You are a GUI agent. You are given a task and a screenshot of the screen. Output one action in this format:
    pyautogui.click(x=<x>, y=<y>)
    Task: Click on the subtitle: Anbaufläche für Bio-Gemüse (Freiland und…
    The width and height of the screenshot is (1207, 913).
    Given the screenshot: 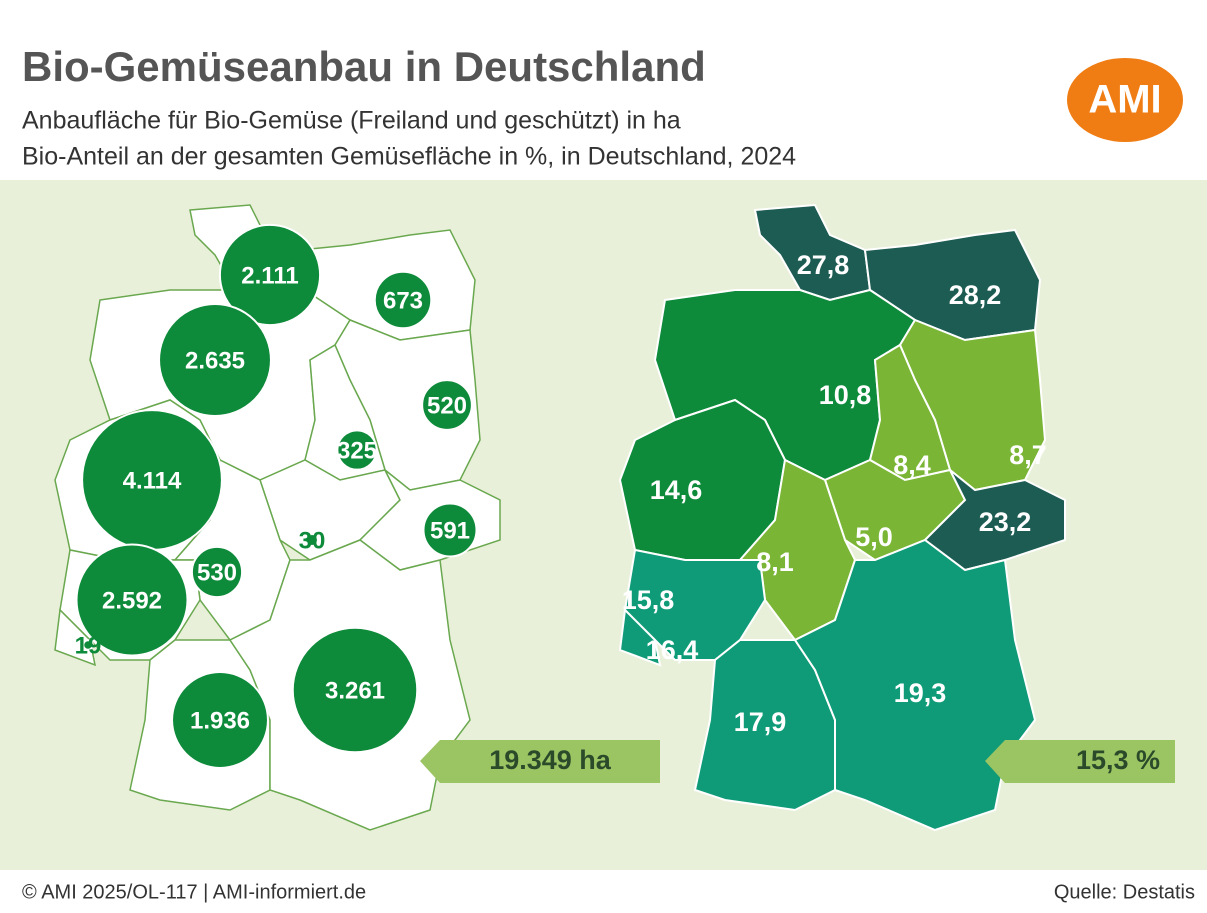 What is the action you would take?
    pyautogui.click(x=351, y=121)
    